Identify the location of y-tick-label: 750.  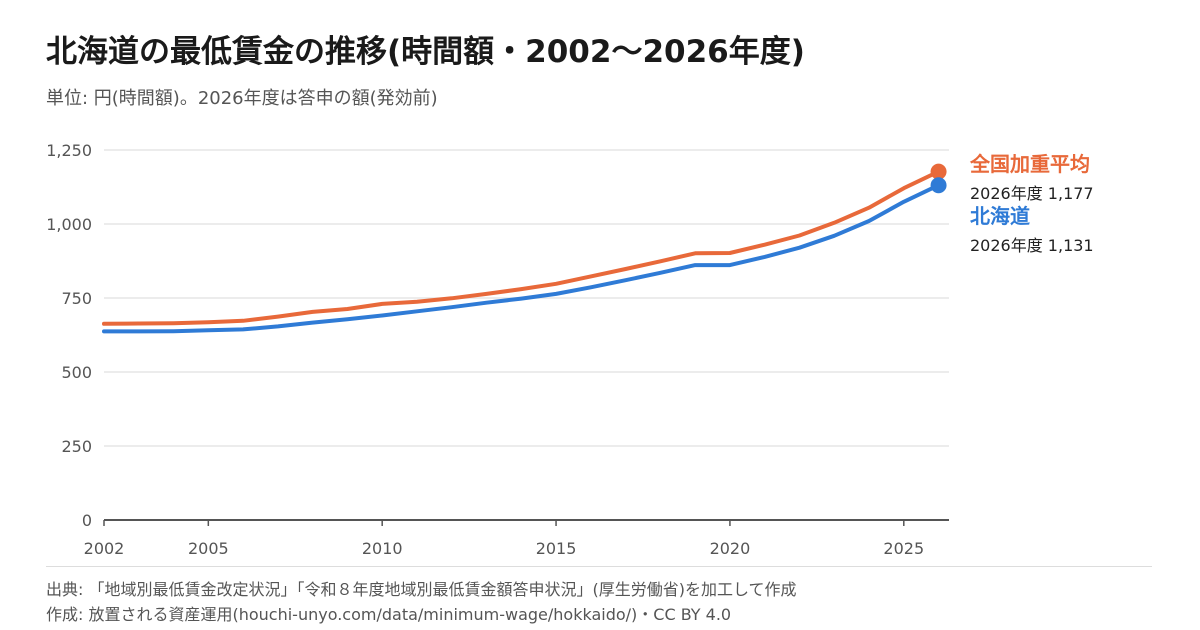
(76, 298).